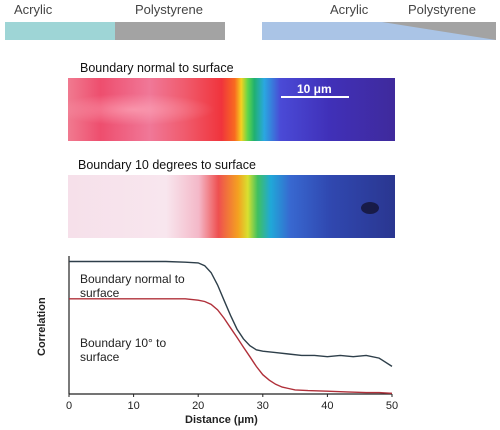 The image size is (500, 430). I want to click on x-tick-label: 10, so click(133, 406).